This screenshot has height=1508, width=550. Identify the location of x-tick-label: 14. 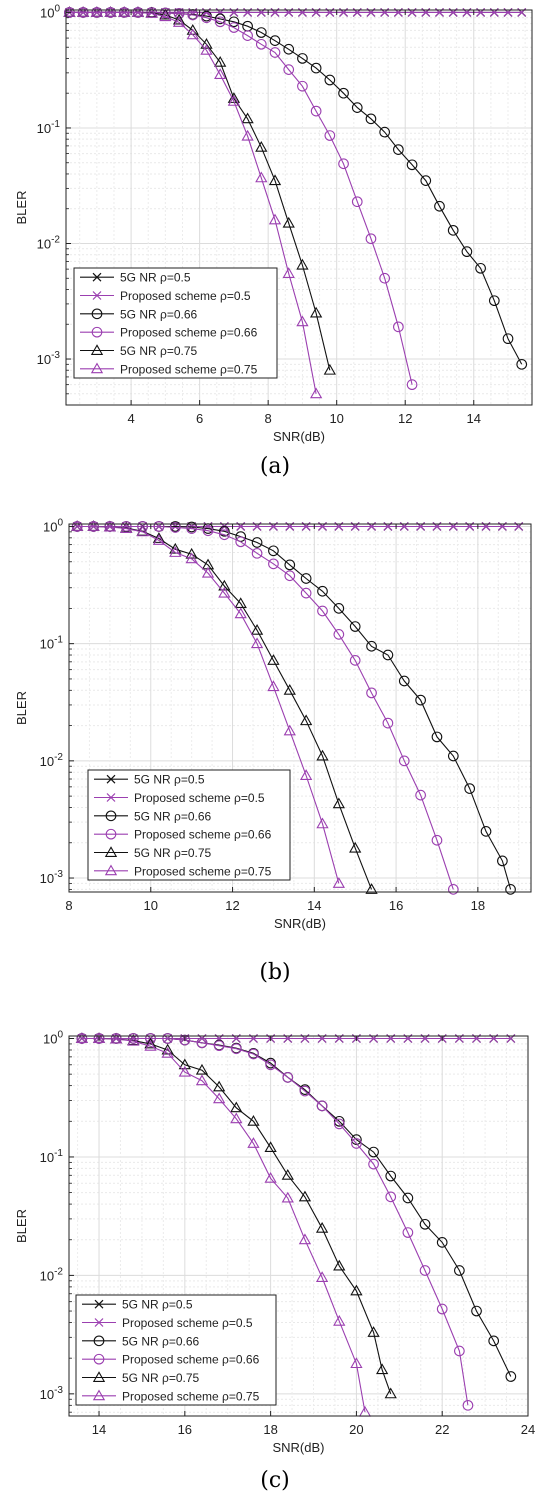
(99, 1429).